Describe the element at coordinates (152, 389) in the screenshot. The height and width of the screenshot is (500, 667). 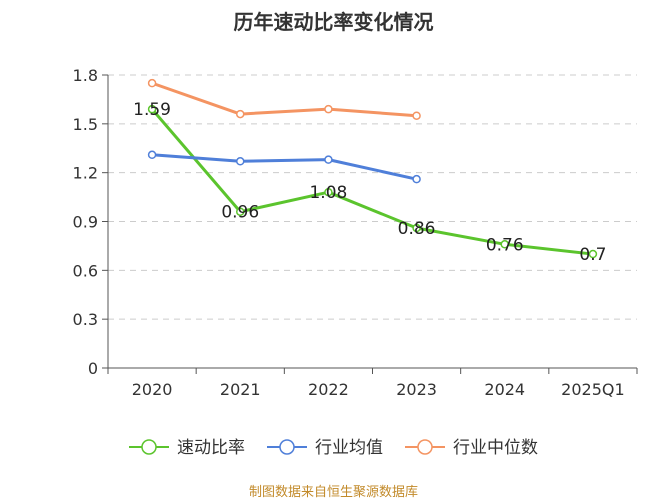
I see `x-tick-label: 2020` at that location.